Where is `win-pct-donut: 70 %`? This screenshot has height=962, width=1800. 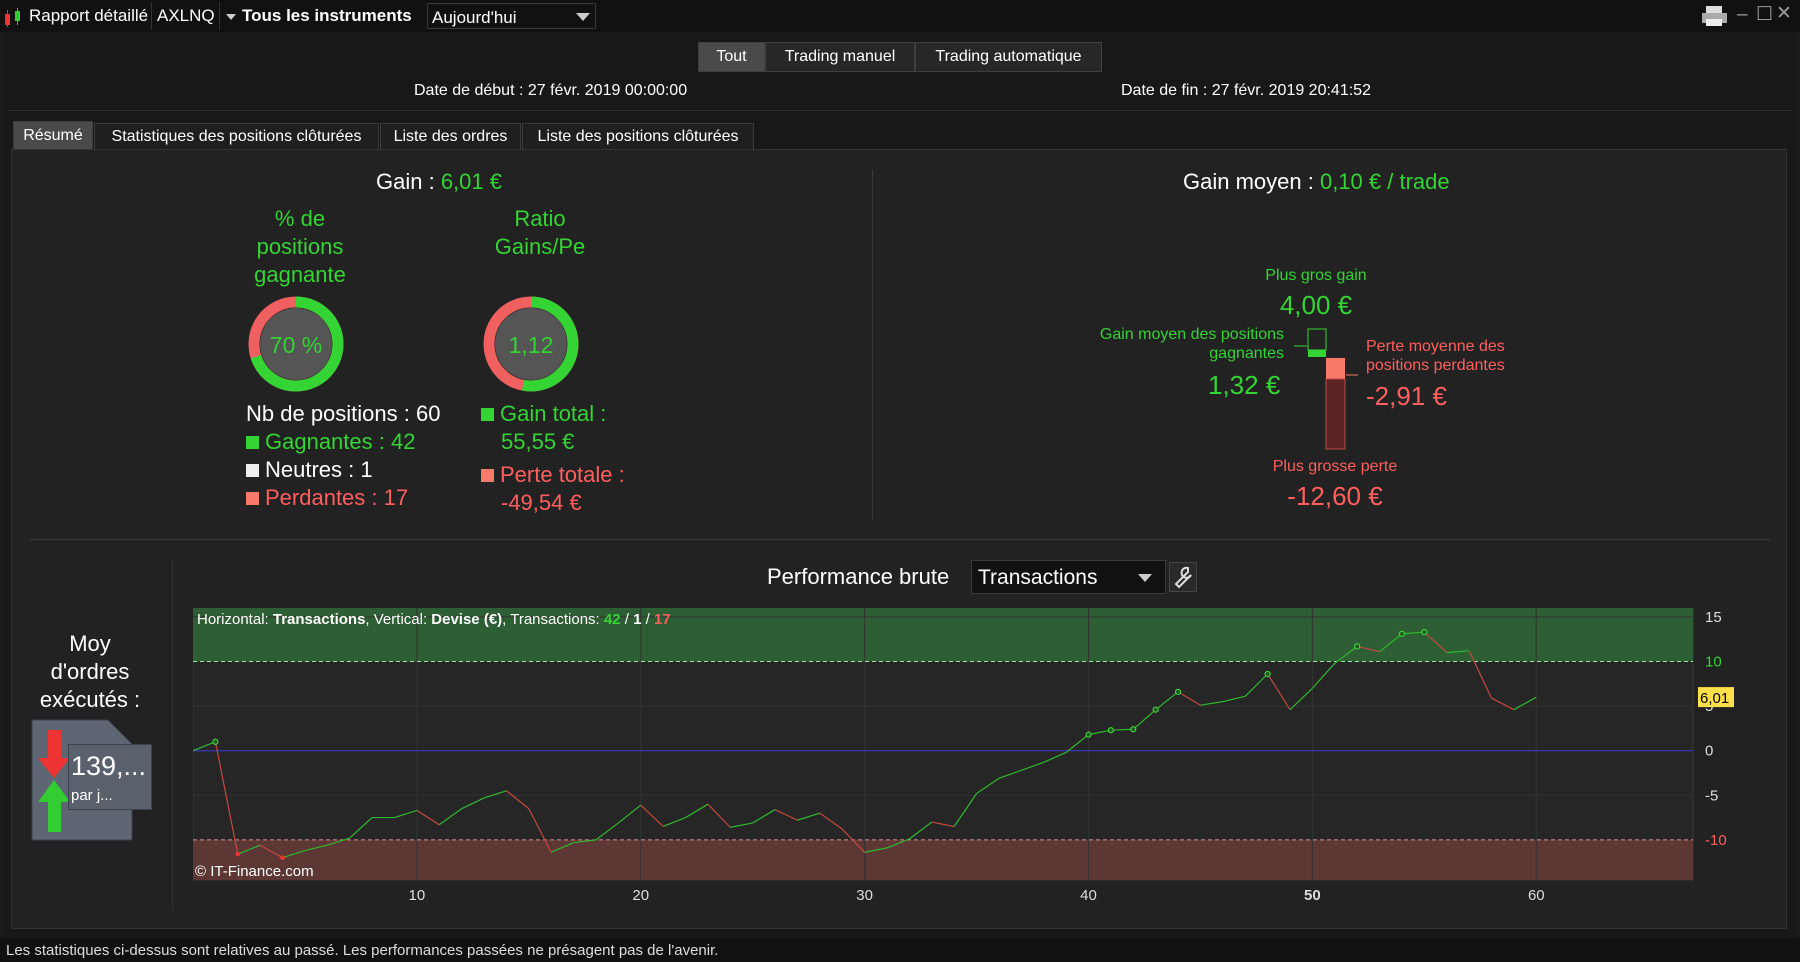 win-pct-donut: 70 % is located at coordinates (296, 344).